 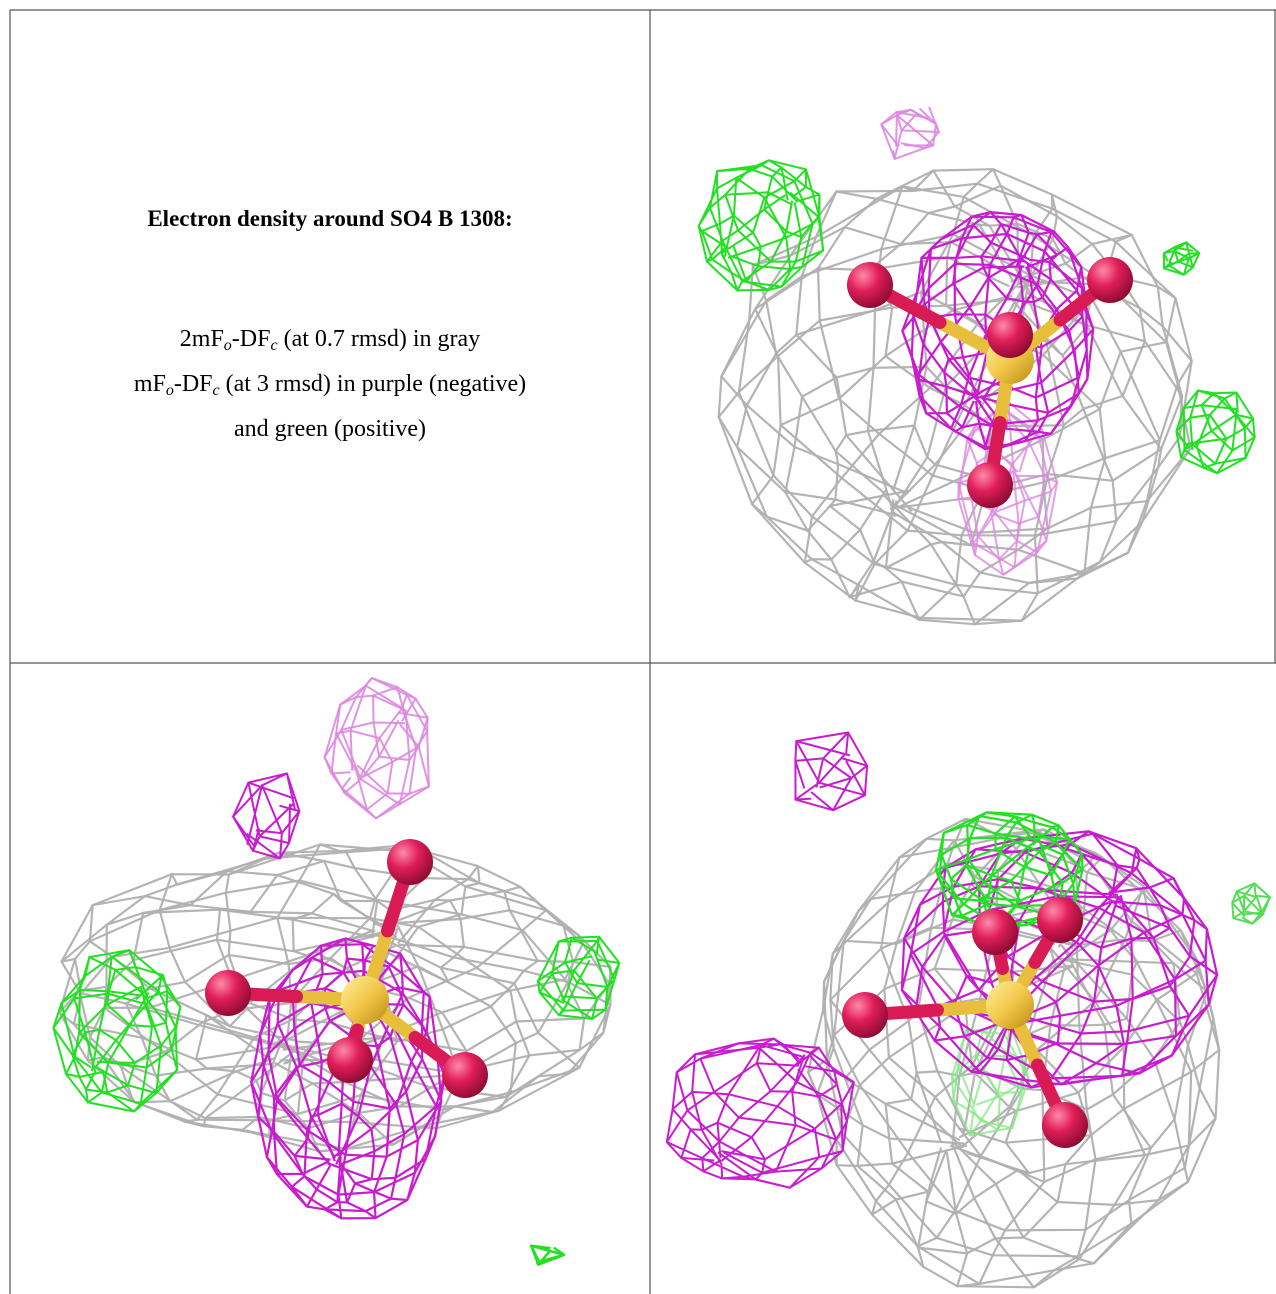 What do you see at coordinates (251, 339) in the screenshot?
I see `caption-text: -DF` at bounding box center [251, 339].